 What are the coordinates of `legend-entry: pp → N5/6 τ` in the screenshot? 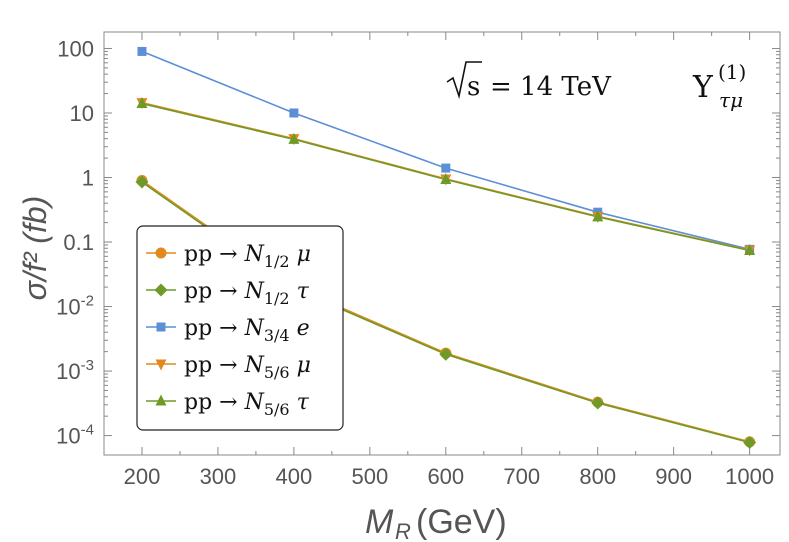 It's located at (228, 404).